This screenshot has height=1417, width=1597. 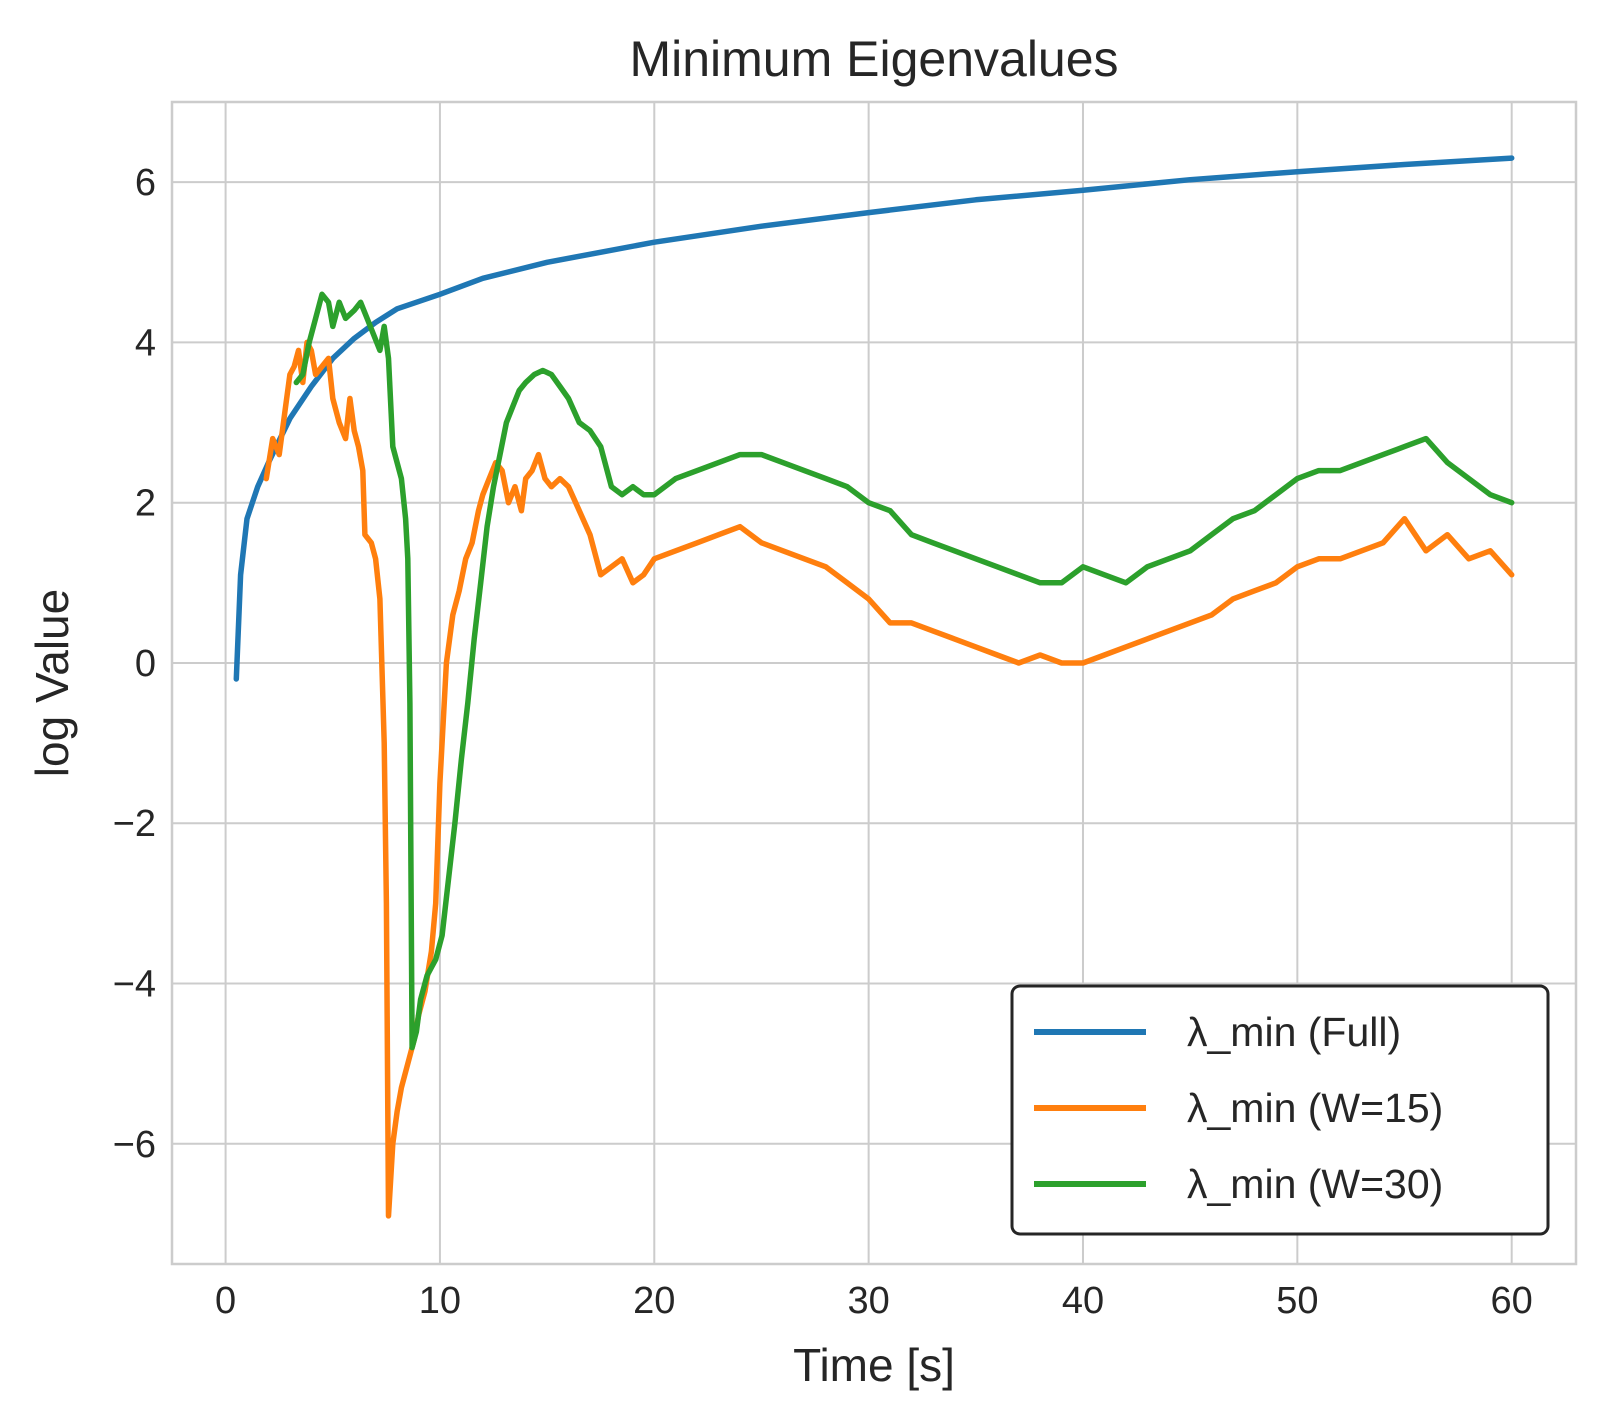 I want to click on y-tick-label: −4, so click(x=134, y=985).